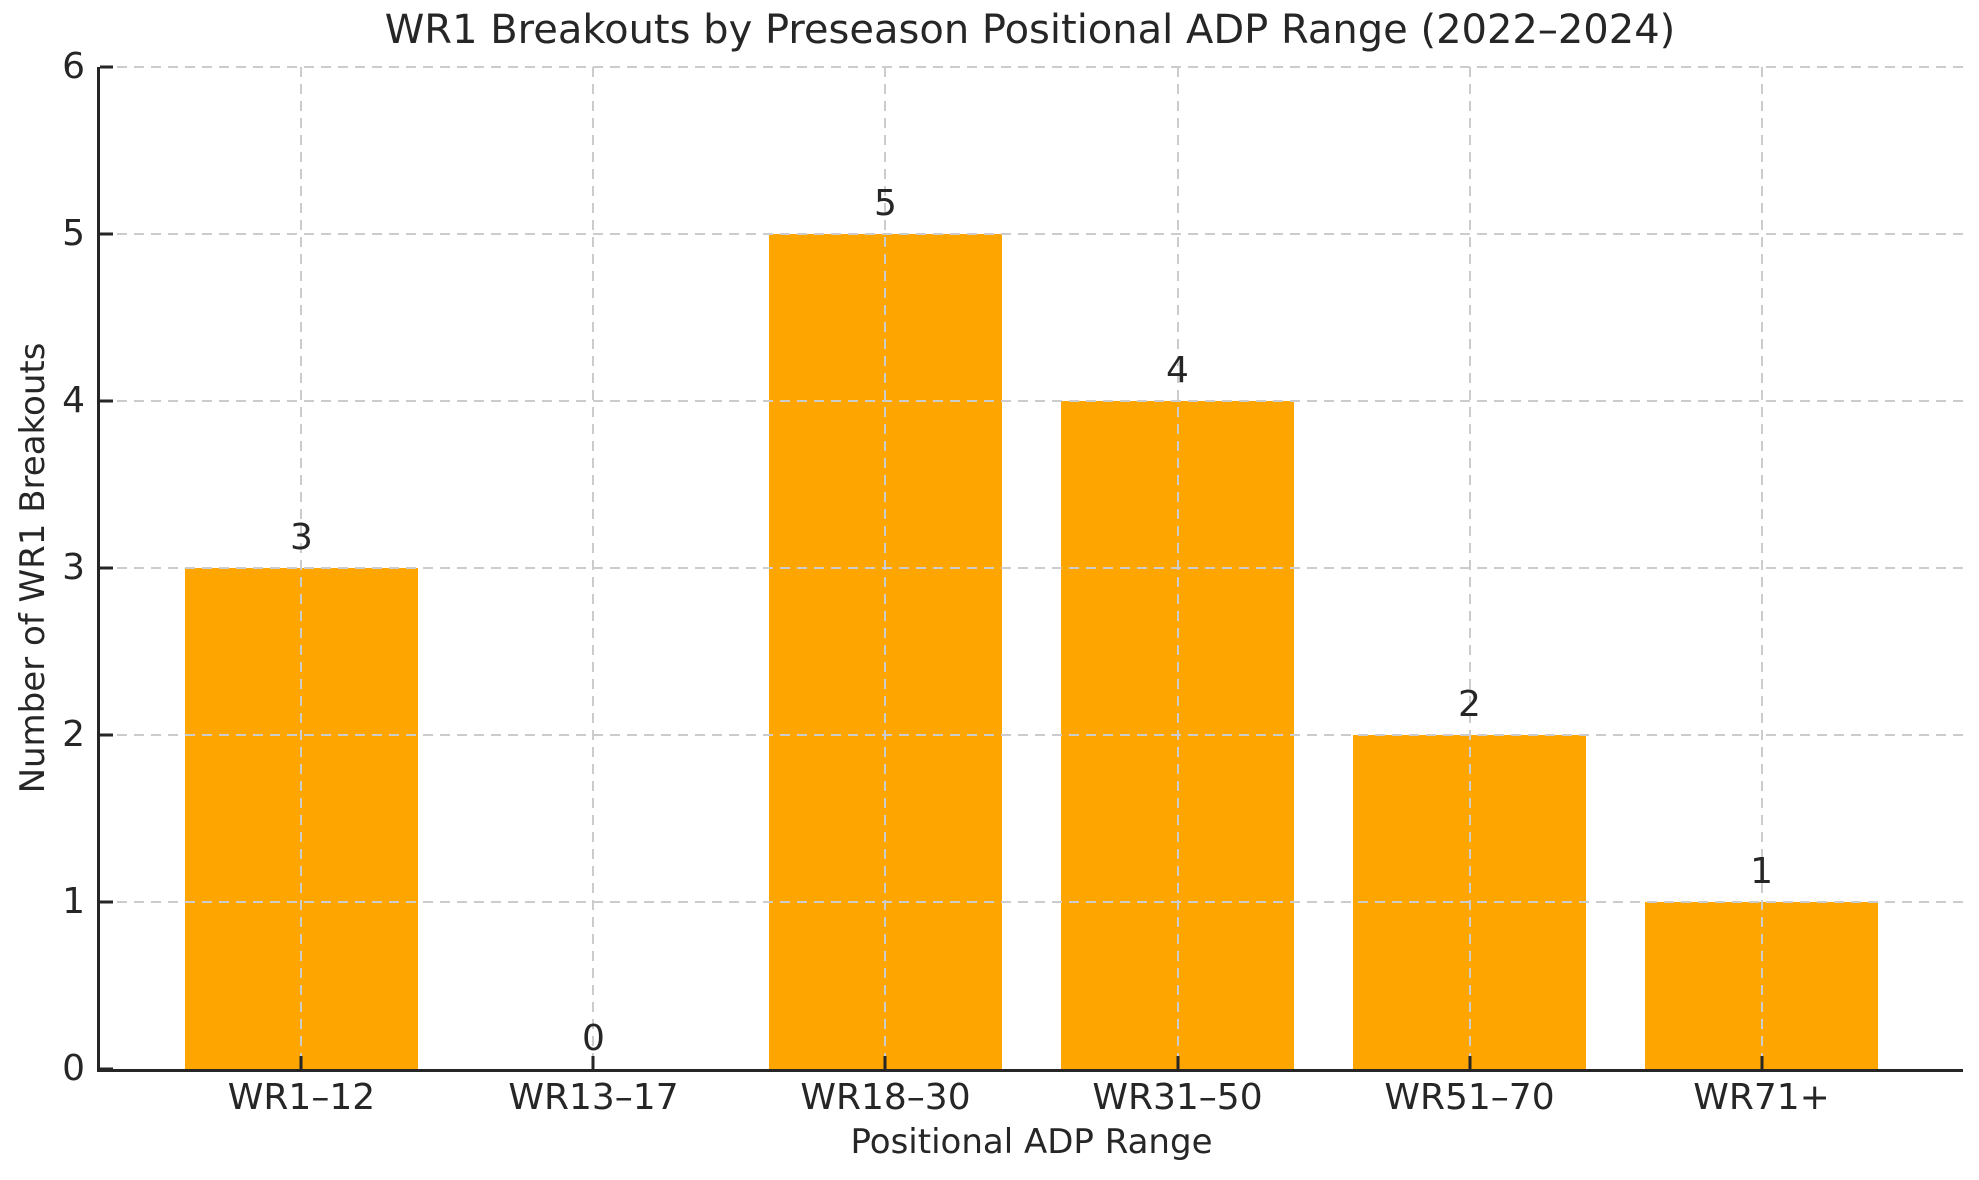  Describe the element at coordinates (1177, 371) in the screenshot. I see `bar-value-label: 4` at that location.